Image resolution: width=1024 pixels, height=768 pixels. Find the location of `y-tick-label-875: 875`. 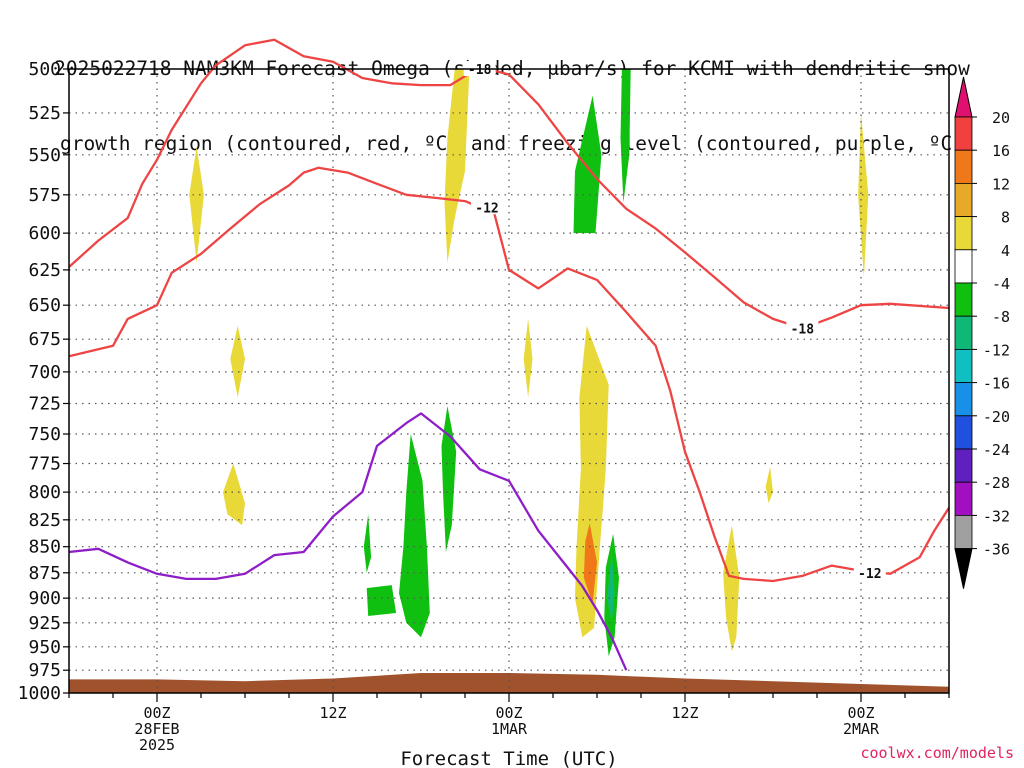

y-tick-label-875: 875 is located at coordinates (44, 573).